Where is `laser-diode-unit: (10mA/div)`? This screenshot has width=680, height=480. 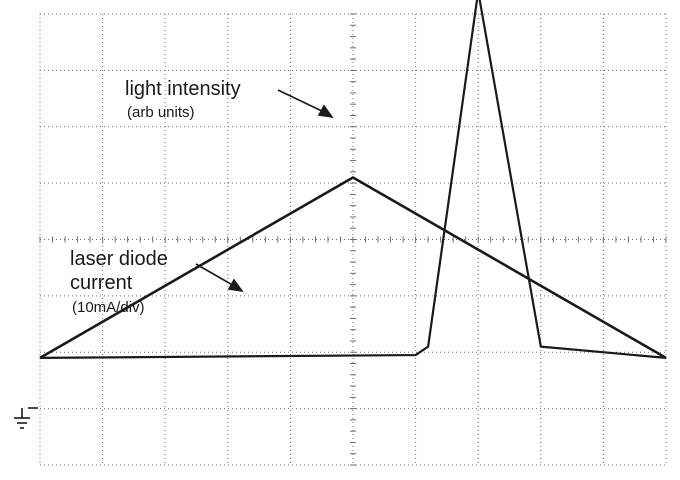
laser-diode-unit: (10mA/div) is located at coordinates (108, 307).